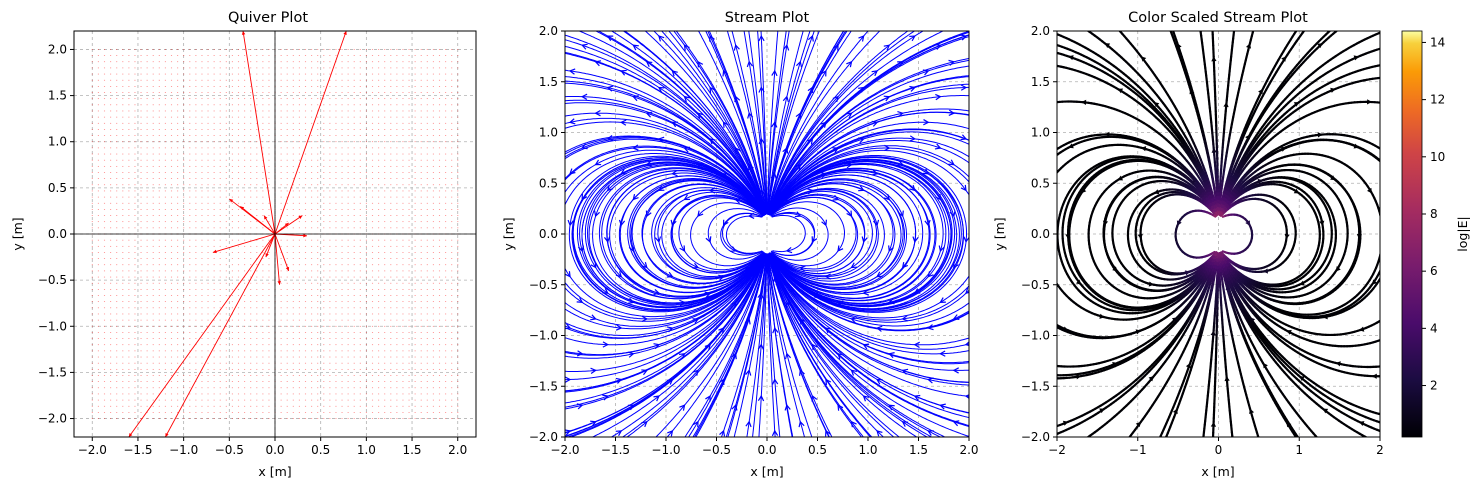 The width and height of the screenshot is (1481, 490). What do you see at coordinates (548, 82) in the screenshot?
I see `y-tick-label: 1.5` at bounding box center [548, 82].